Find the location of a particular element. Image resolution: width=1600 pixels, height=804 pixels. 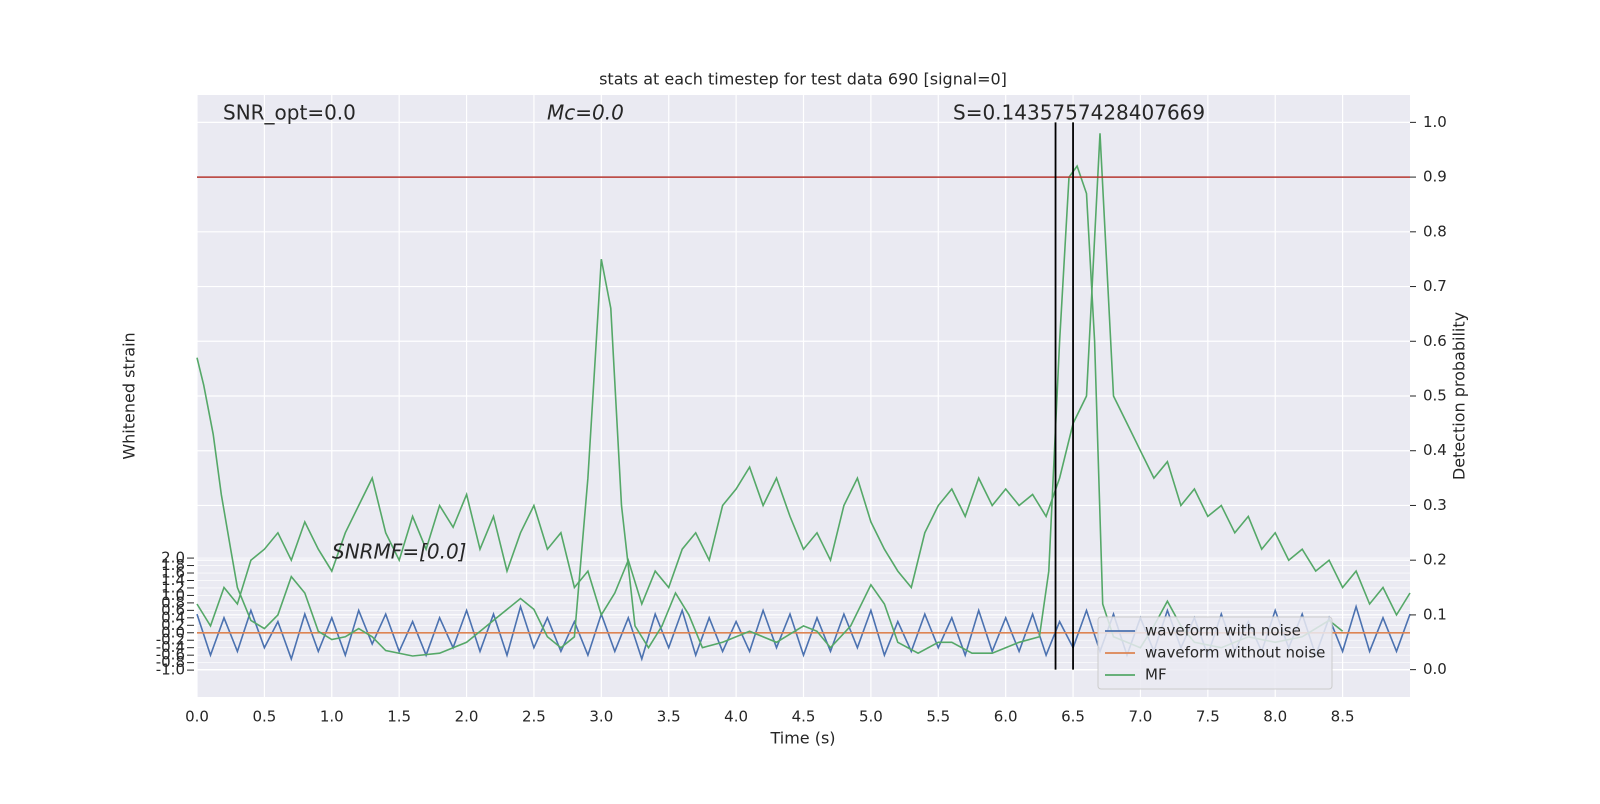

x-tick-label: 6.0 is located at coordinates (1006, 717).